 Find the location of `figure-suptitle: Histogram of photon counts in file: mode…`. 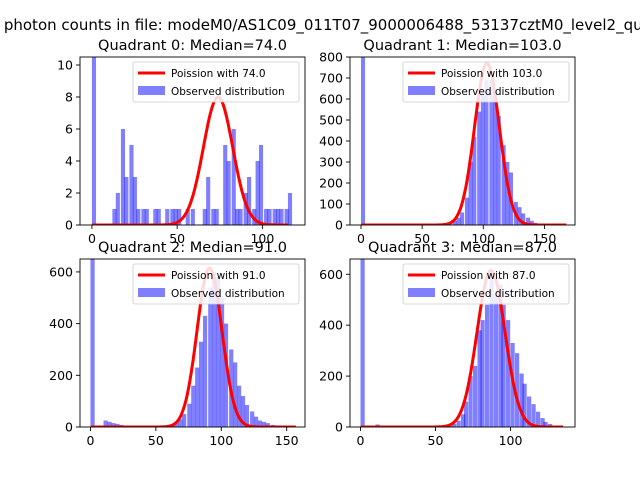

figure-suptitle: Histogram of photon counts in file: mode… is located at coordinates (320, 25).